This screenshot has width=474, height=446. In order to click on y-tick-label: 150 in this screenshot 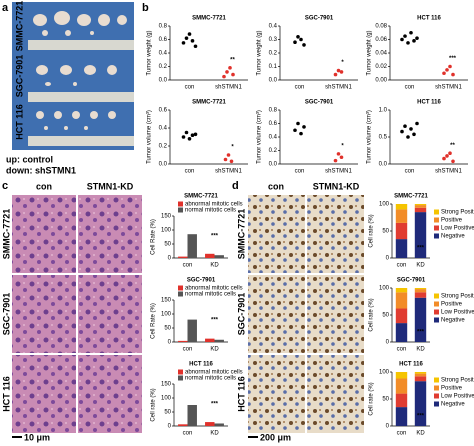, I will do `click(166, 301)`.